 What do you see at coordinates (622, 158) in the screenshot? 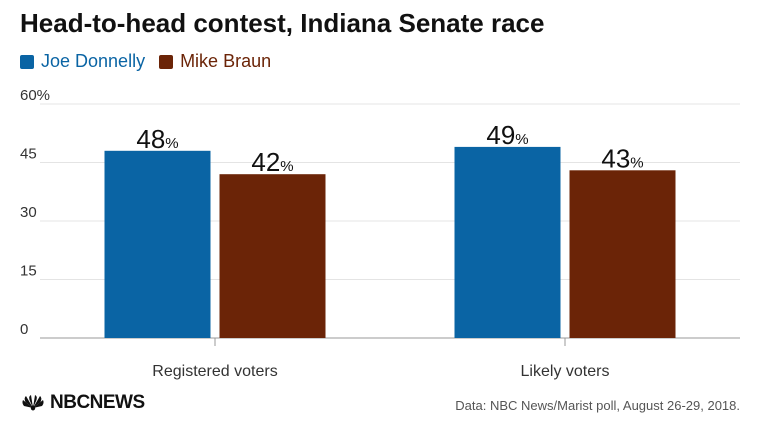
I see `data-label: 43%` at bounding box center [622, 158].